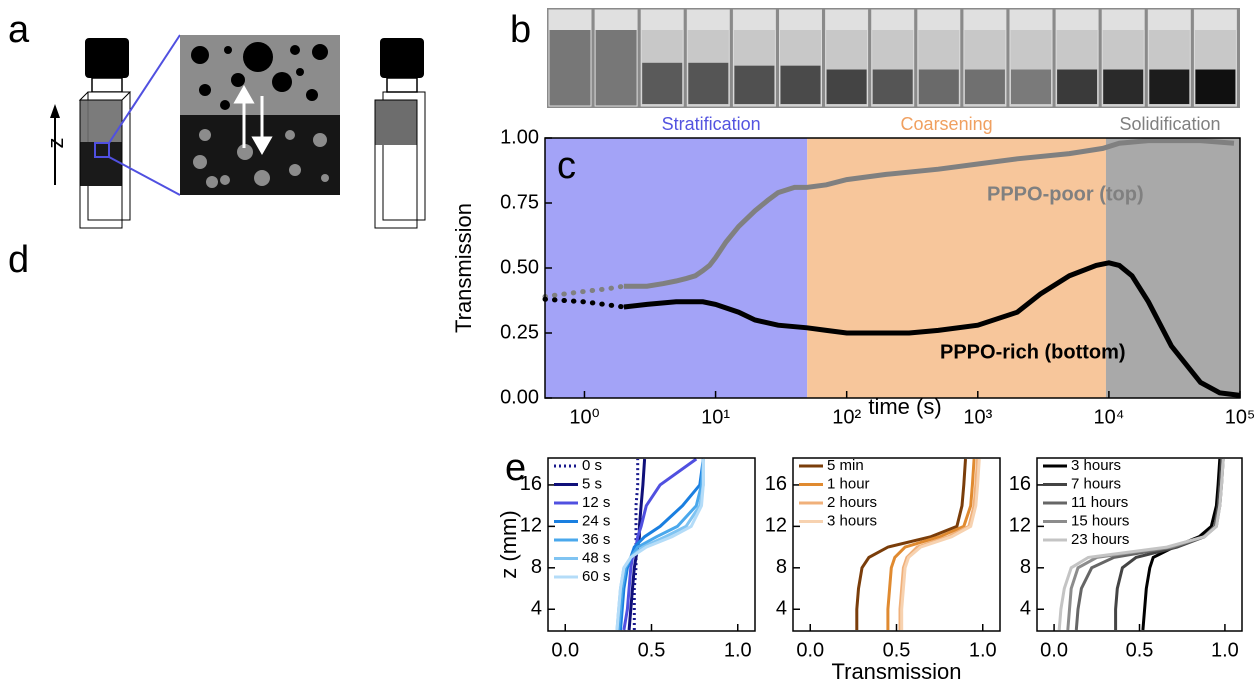 This screenshot has width=1257, height=684. What do you see at coordinates (508, 544) in the screenshot?
I see `y-axis-label: z (mm)` at bounding box center [508, 544].